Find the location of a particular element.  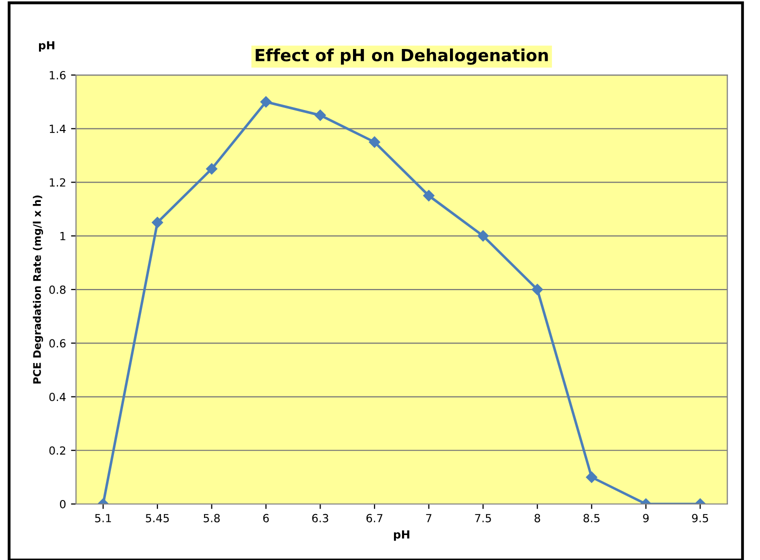

x-tick-label: 5.45 is located at coordinates (157, 518).